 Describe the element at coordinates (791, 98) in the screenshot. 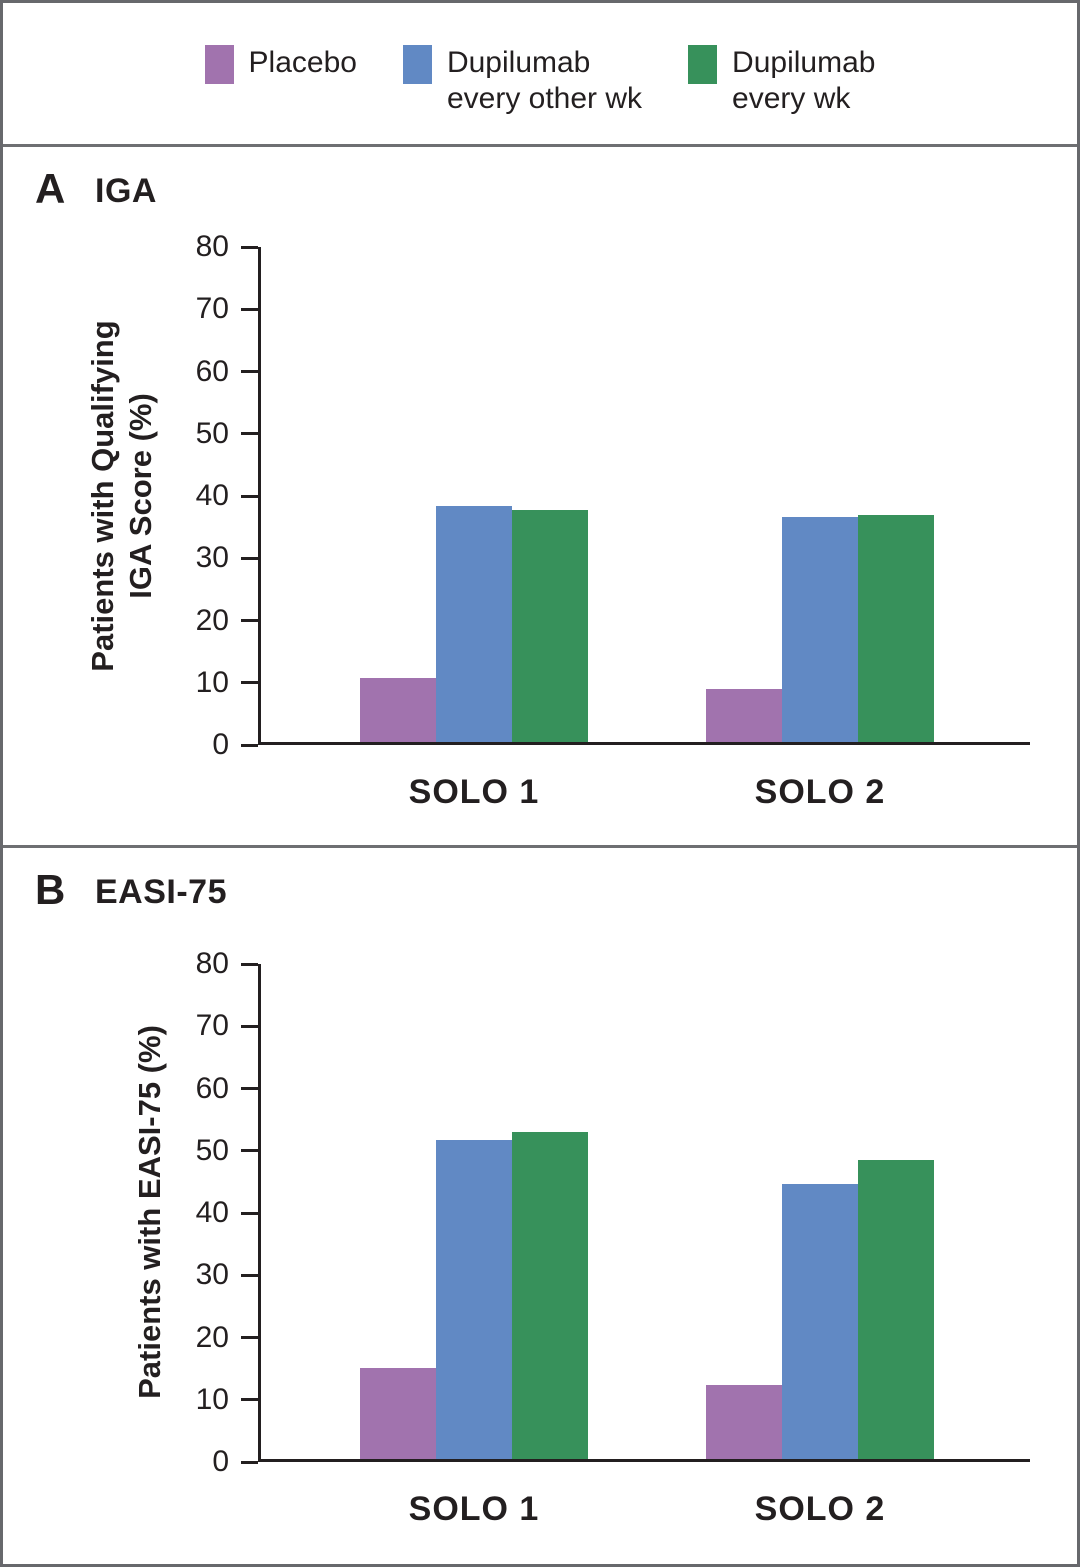

I see `legend-label-line: every wk` at that location.